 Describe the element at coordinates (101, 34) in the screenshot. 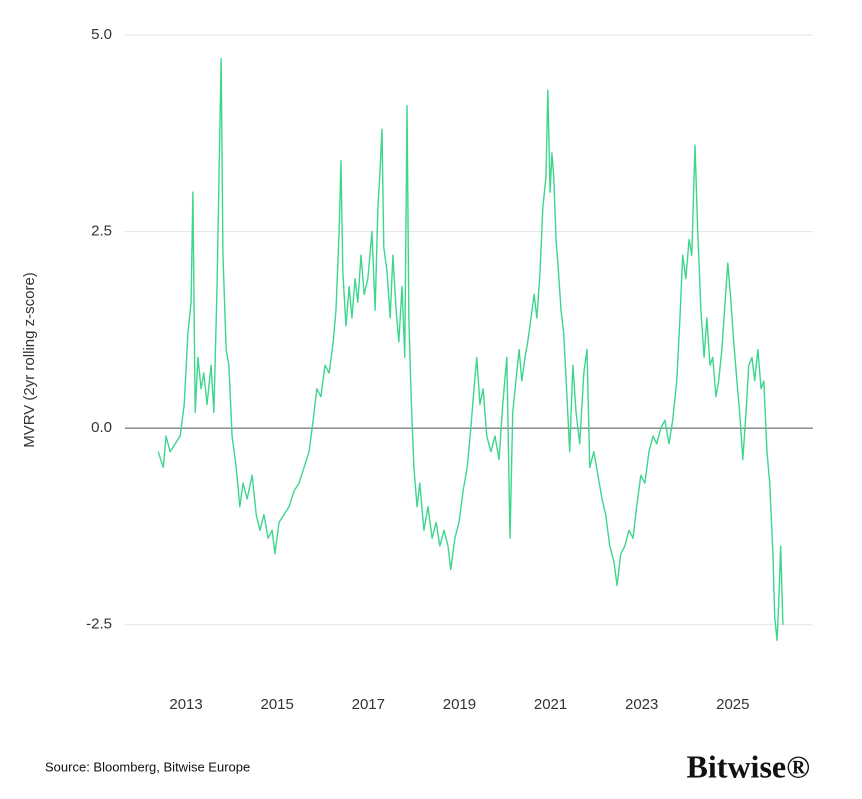

I see `y-tick-label: 5.0` at that location.